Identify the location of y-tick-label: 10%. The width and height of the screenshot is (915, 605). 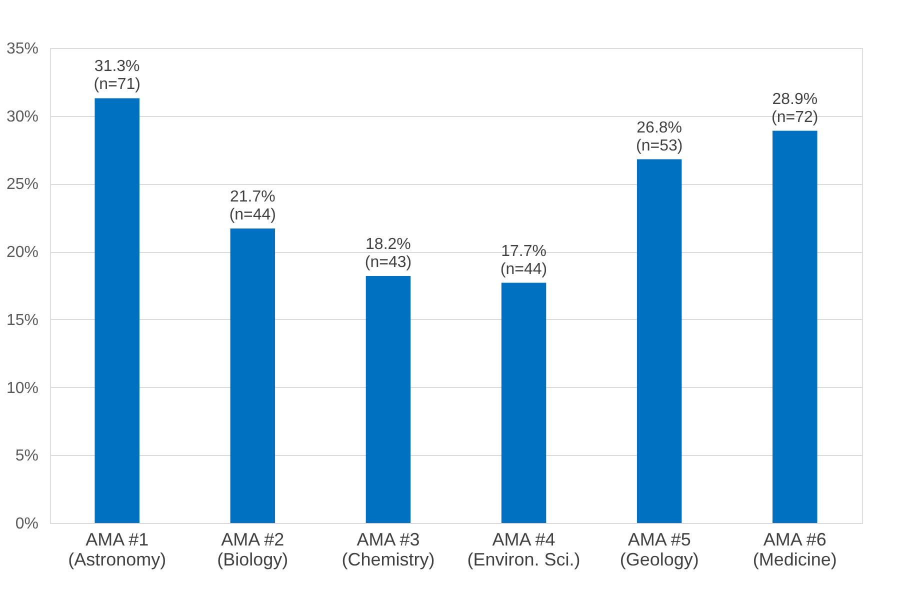
(22, 388).